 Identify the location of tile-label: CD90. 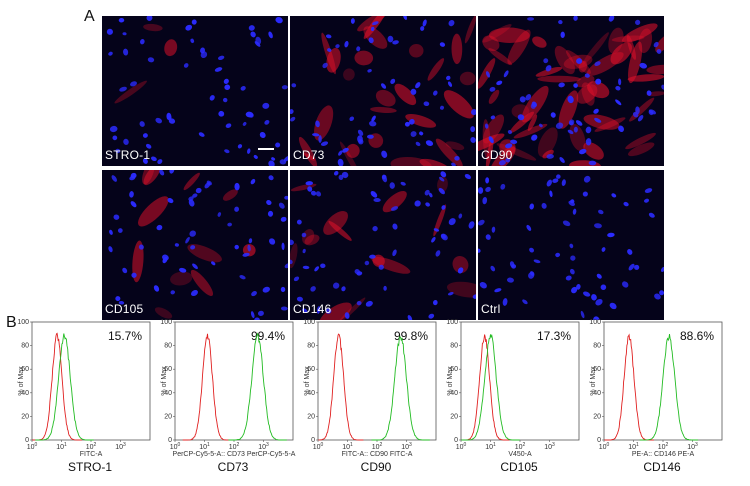
(497, 155).